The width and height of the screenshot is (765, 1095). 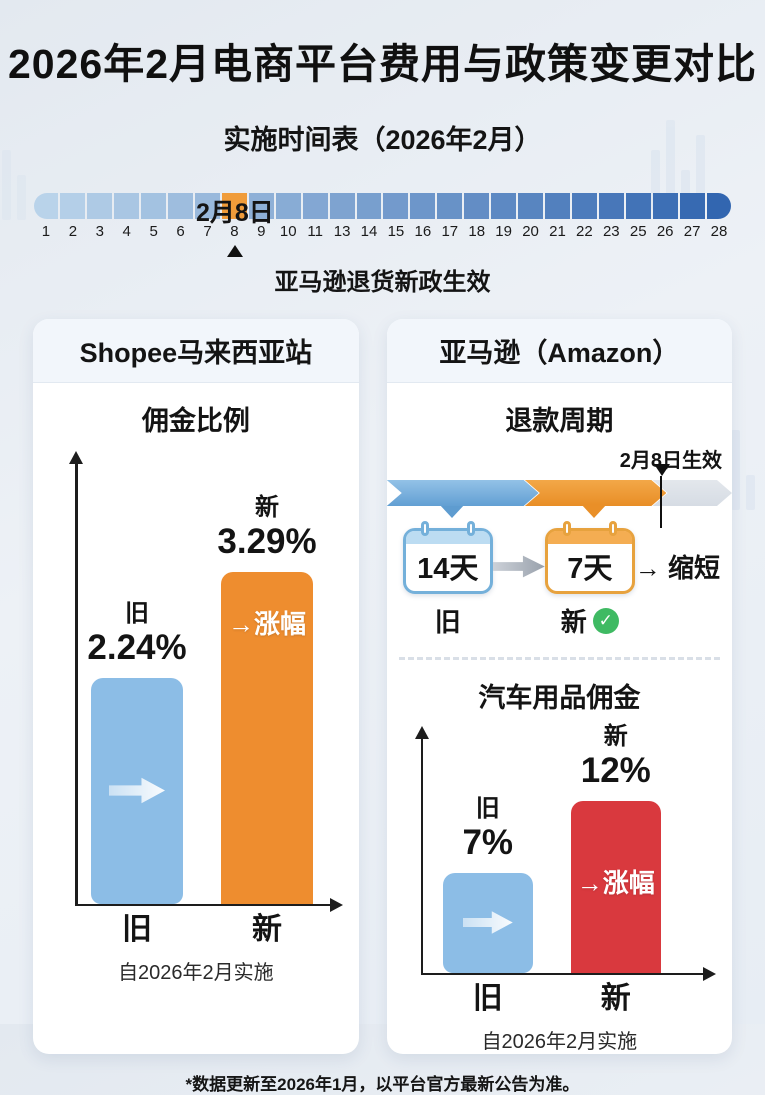 What do you see at coordinates (615, 998) in the screenshot?
I see `x-label-new: 新` at bounding box center [615, 998].